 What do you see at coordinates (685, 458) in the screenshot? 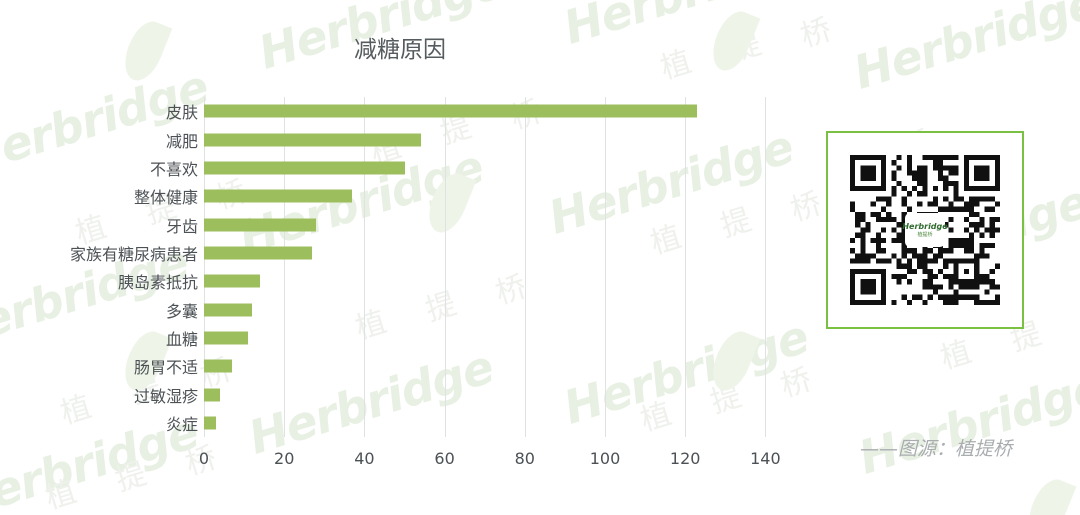
I see `x-tick-label: 120` at bounding box center [685, 458].